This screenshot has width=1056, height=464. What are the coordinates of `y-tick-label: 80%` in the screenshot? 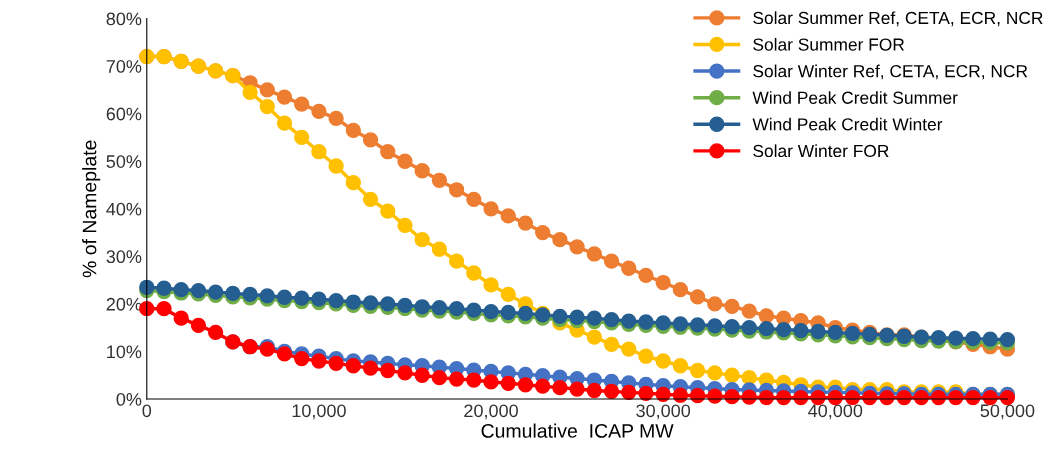 It's located at (124, 19).